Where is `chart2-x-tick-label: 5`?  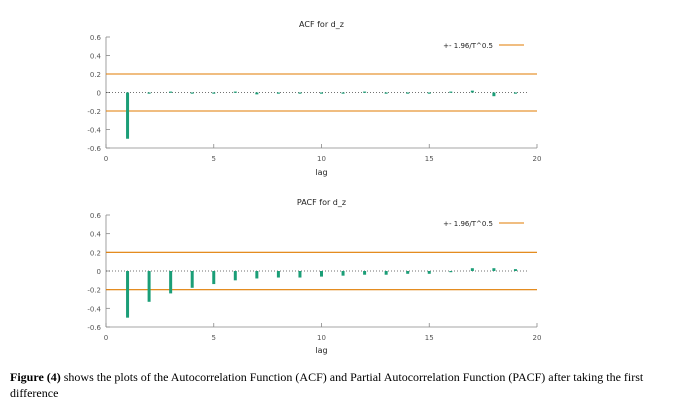 chart2-x-tick-label: 5 is located at coordinates (214, 338).